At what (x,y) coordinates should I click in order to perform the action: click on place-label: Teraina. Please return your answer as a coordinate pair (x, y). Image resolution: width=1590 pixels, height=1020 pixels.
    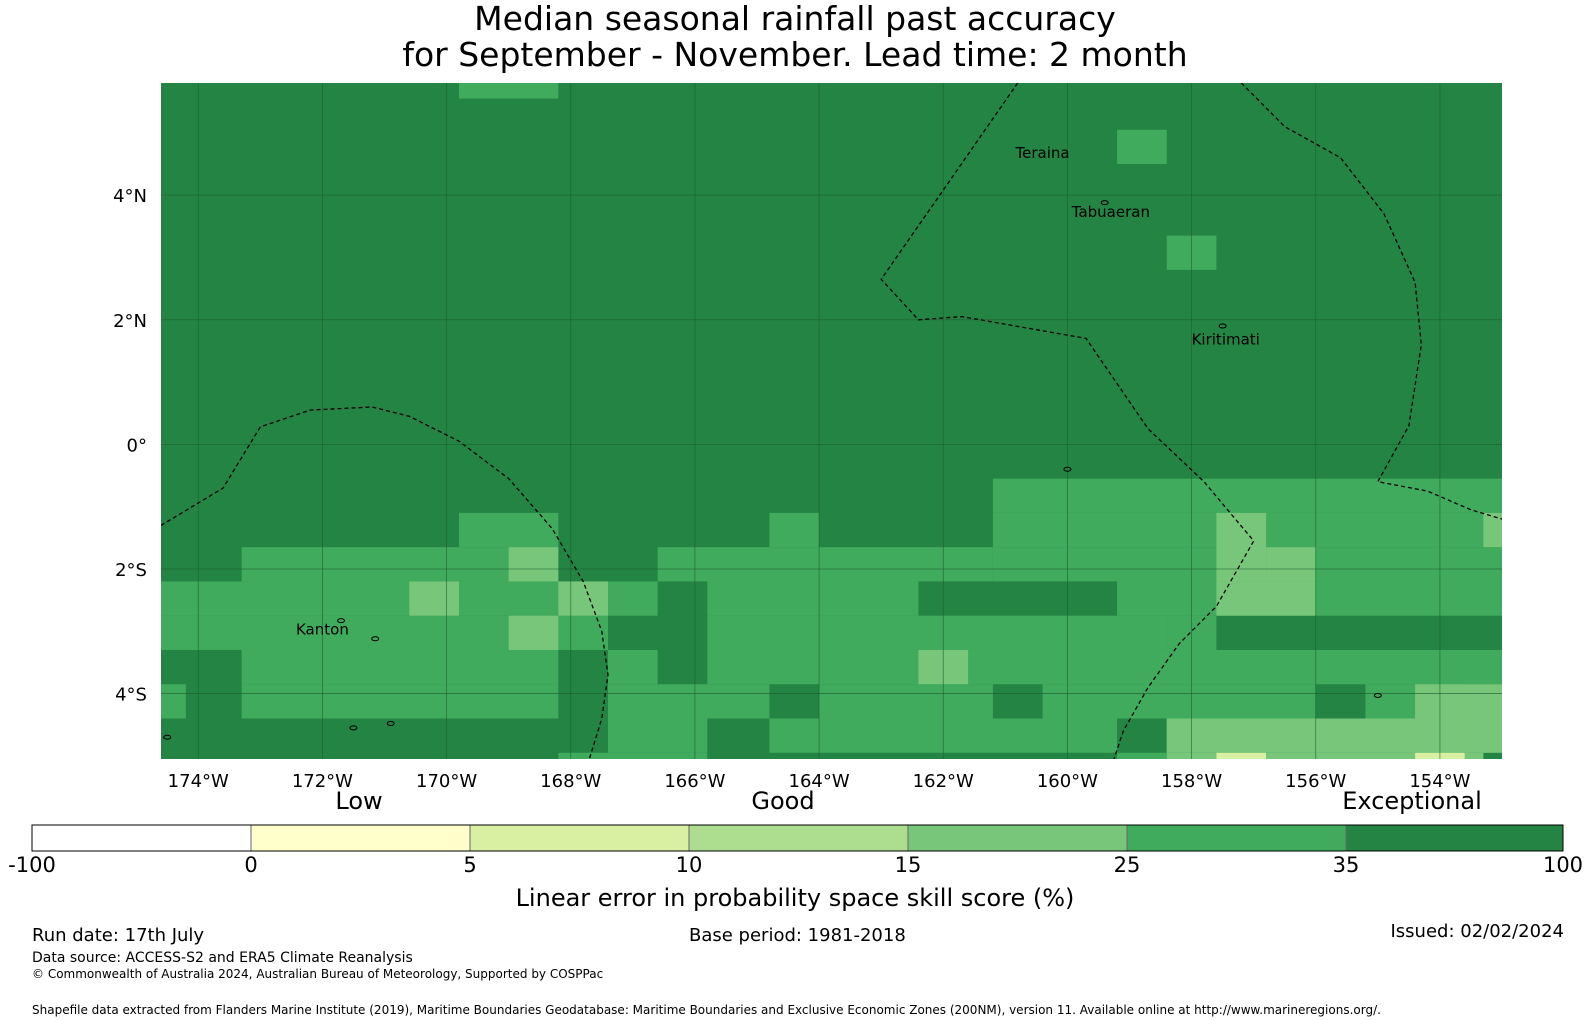
    Looking at the image, I should click on (1042, 153).